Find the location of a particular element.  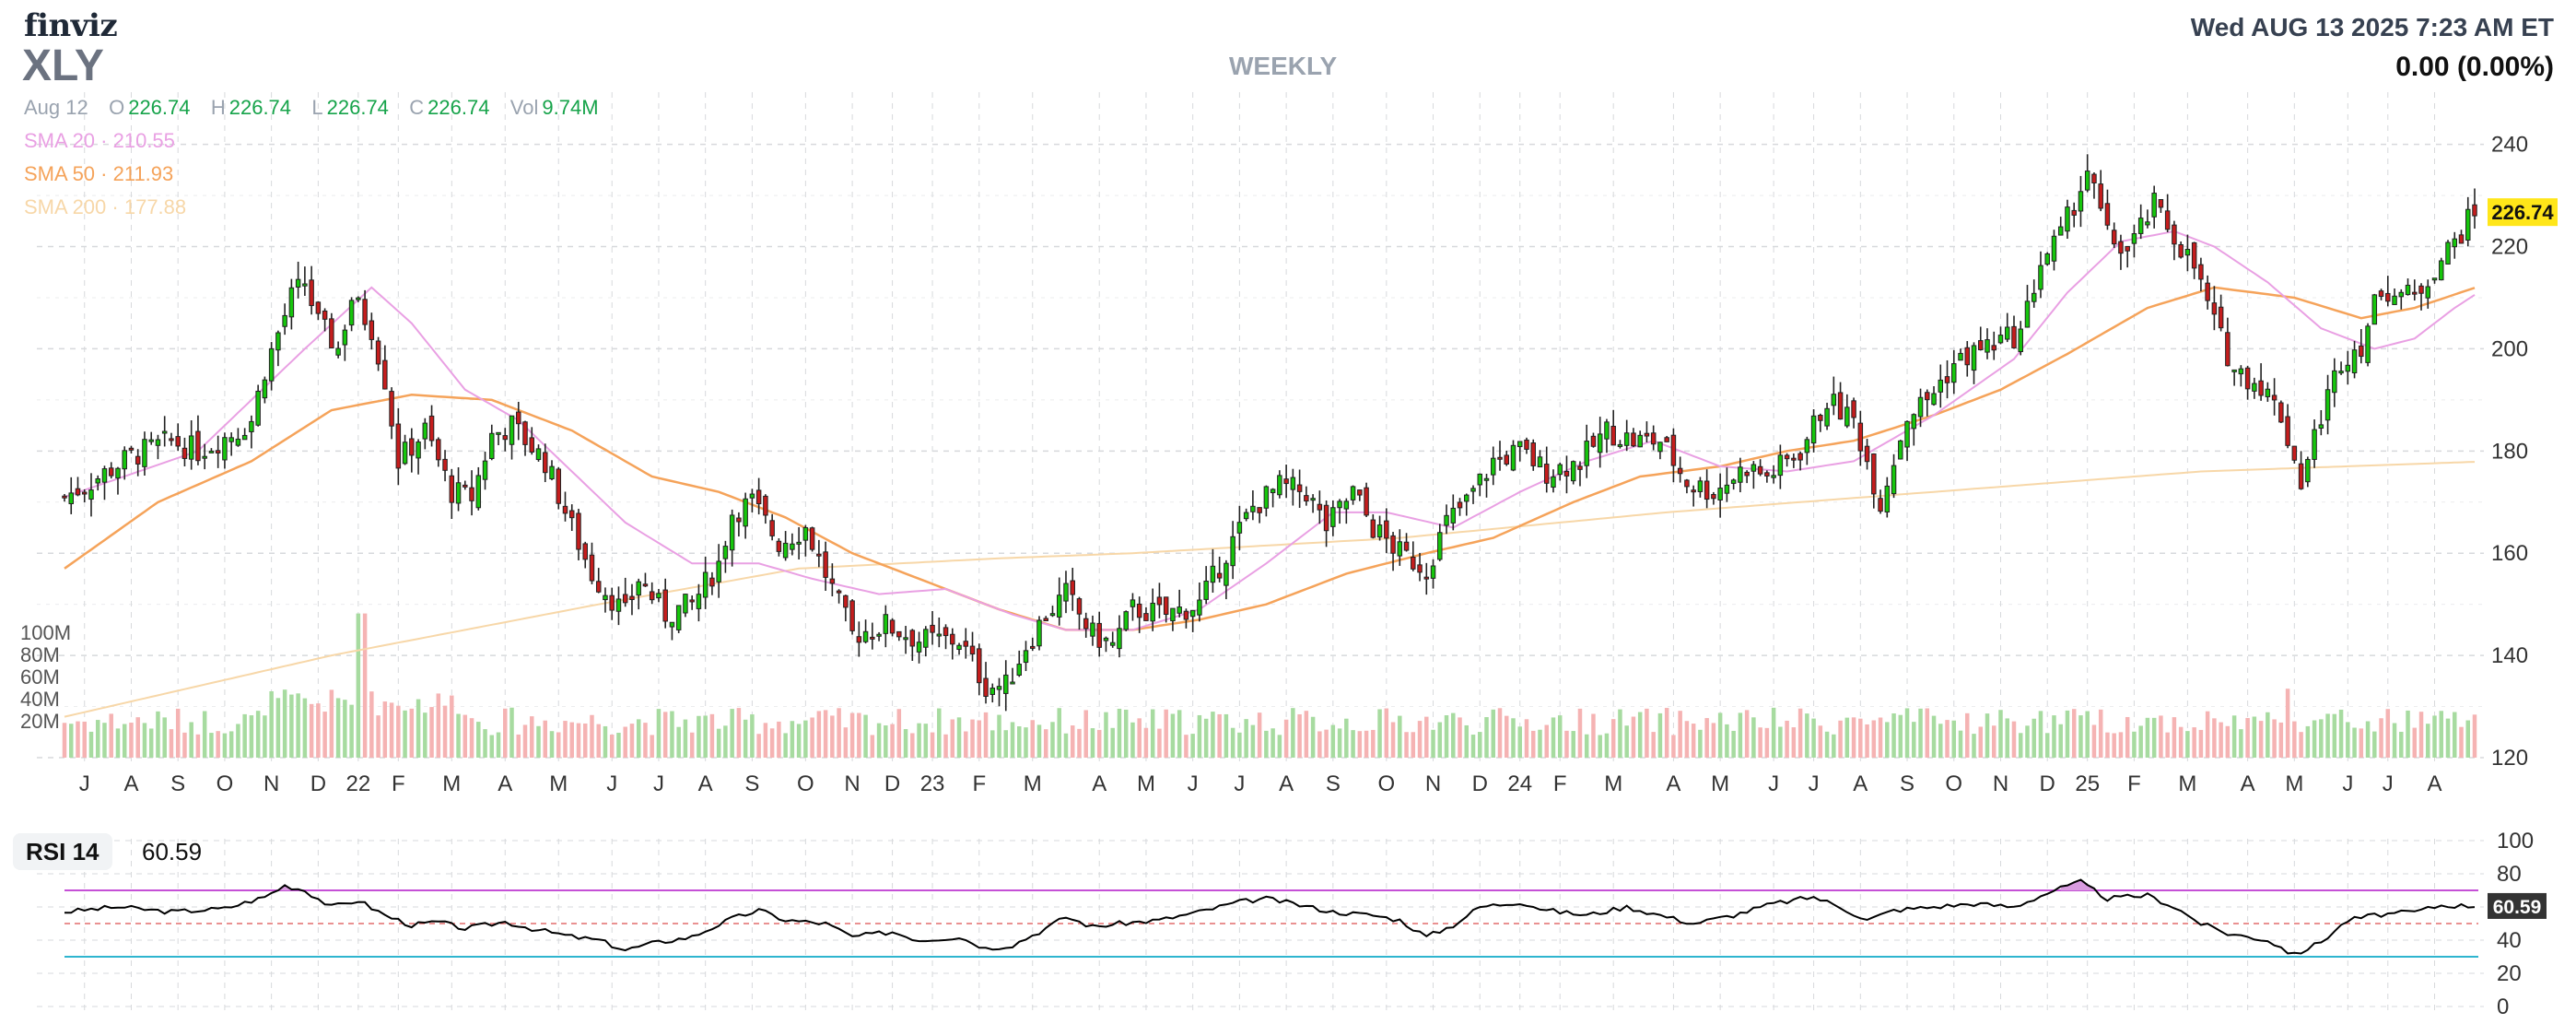

open-label: O is located at coordinates (117, 108).